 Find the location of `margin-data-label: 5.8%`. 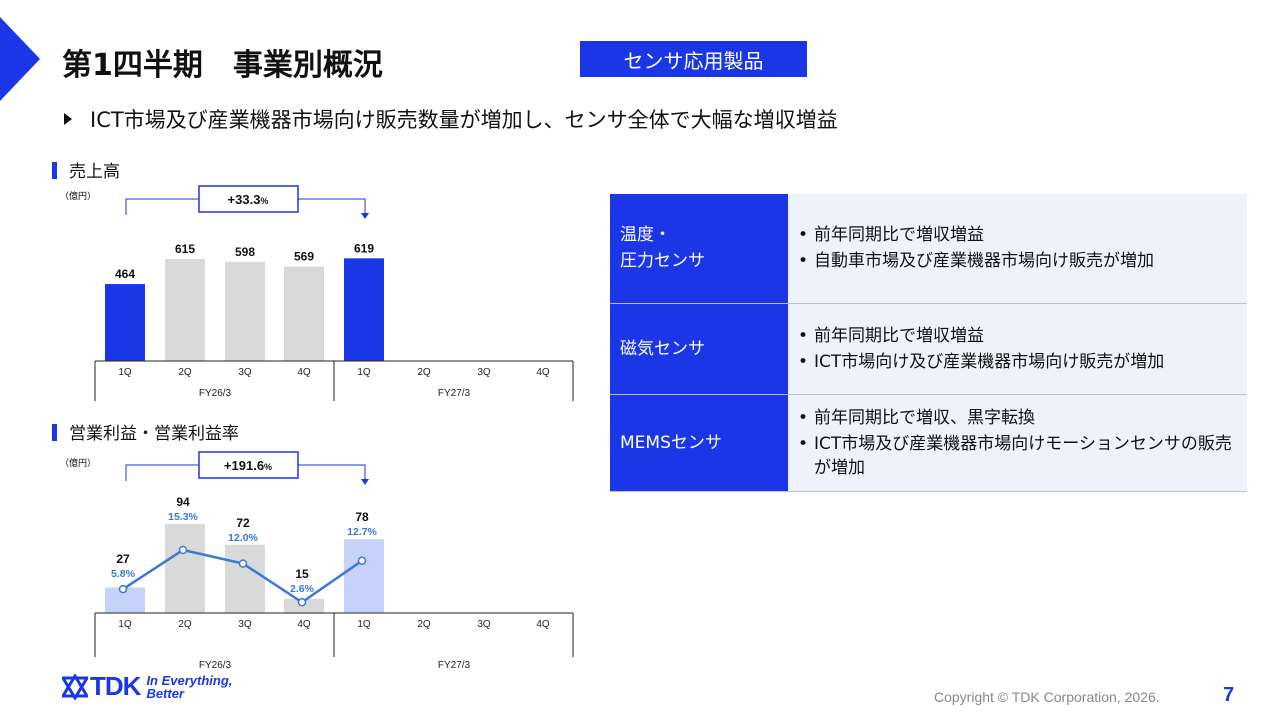

margin-data-label: 5.8% is located at coordinates (123, 574).